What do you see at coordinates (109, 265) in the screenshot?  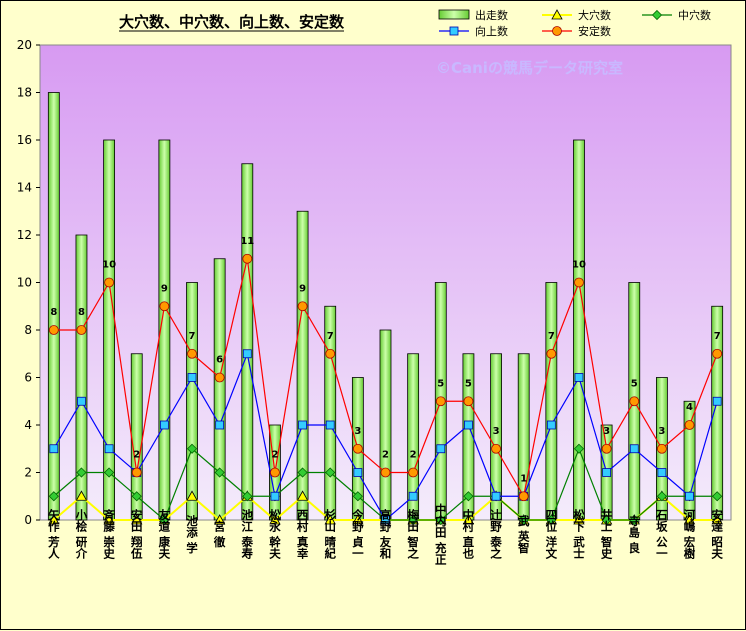 I see `data-label: 10` at bounding box center [109, 265].